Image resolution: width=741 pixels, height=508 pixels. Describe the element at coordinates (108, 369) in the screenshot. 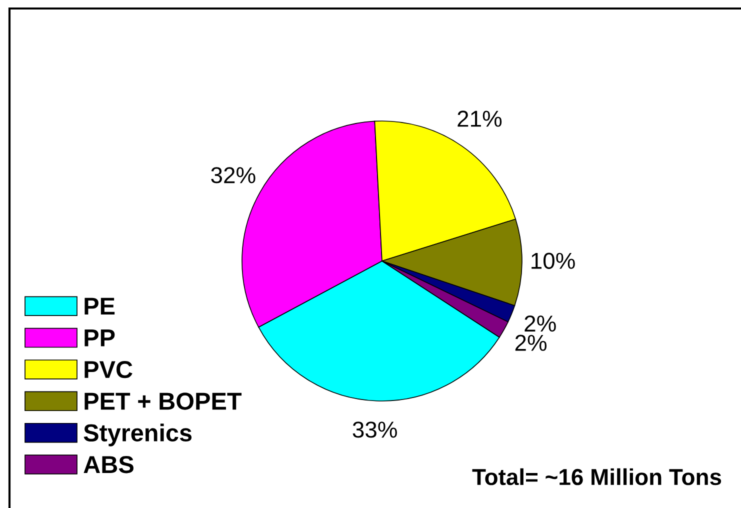

I see `legend-label: PVC` at that location.